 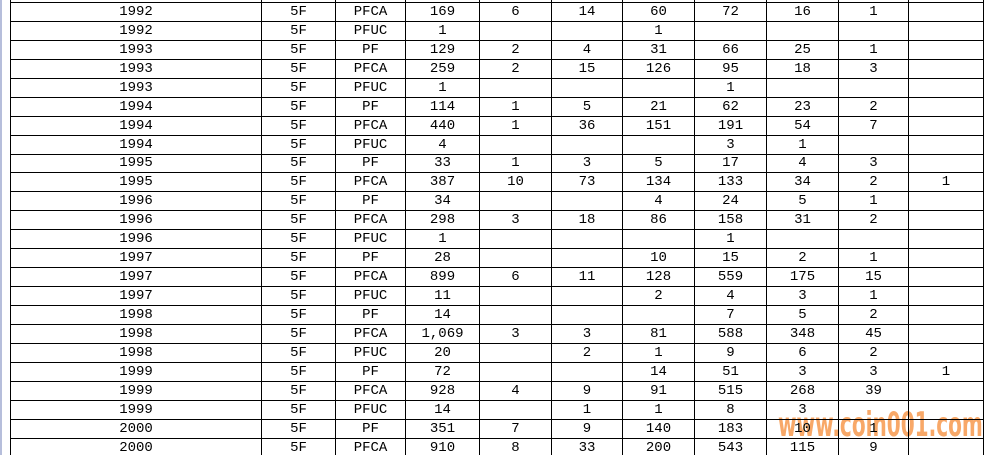 I want to click on table-cell: 1996, so click(x=136, y=201).